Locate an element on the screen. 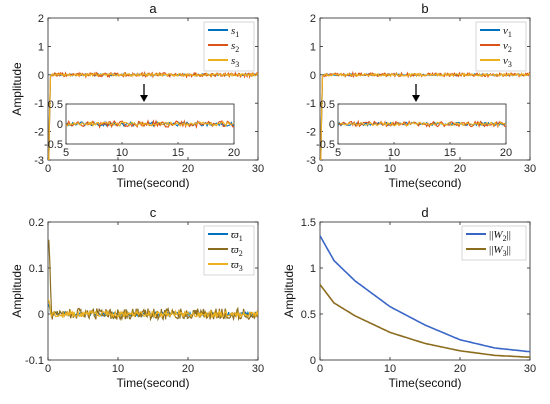 The height and width of the screenshot is (404, 550). panel-title: d is located at coordinates (424, 212).